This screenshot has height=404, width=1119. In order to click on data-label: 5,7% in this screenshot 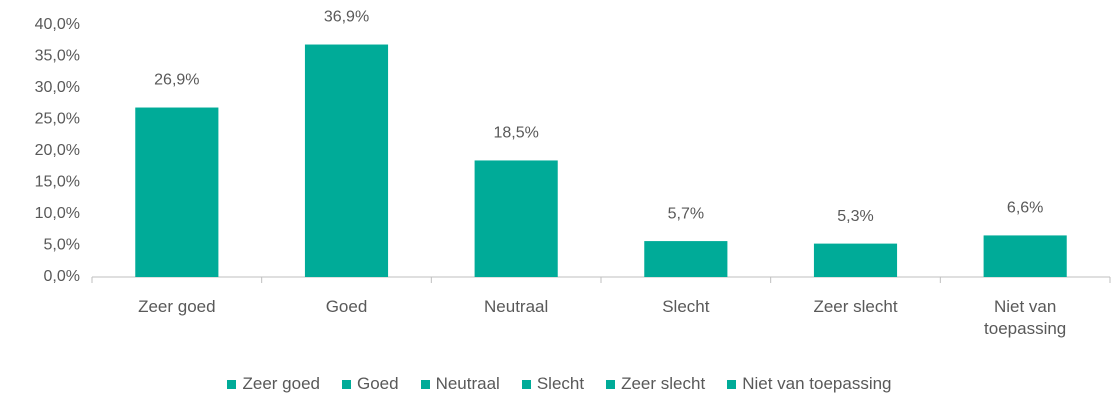, I will do `click(686, 213)`.